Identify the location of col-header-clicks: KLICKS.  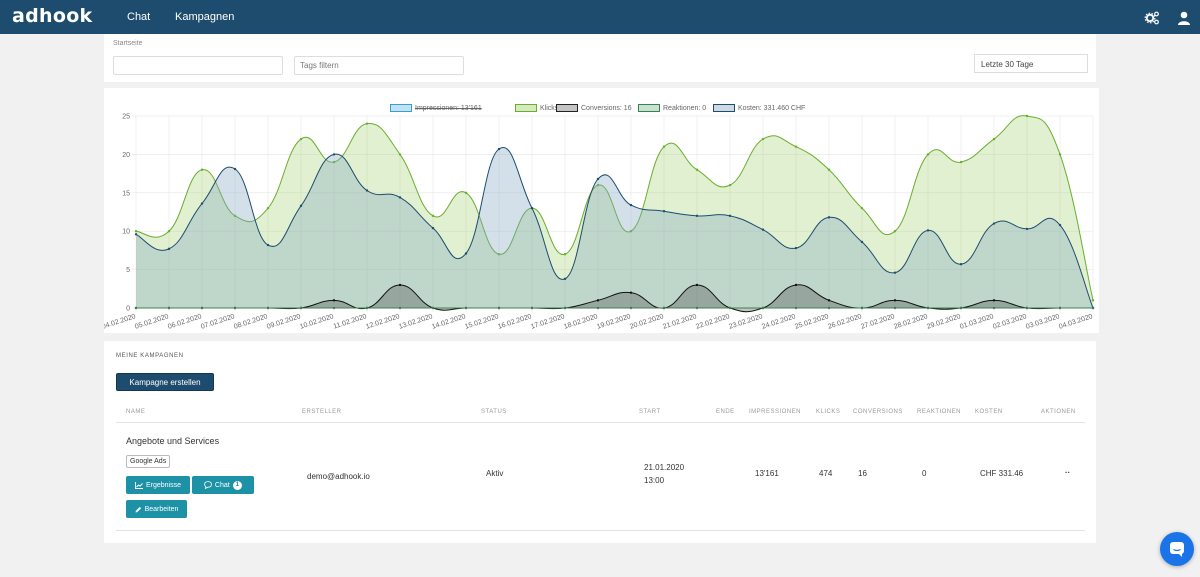
(828, 412).